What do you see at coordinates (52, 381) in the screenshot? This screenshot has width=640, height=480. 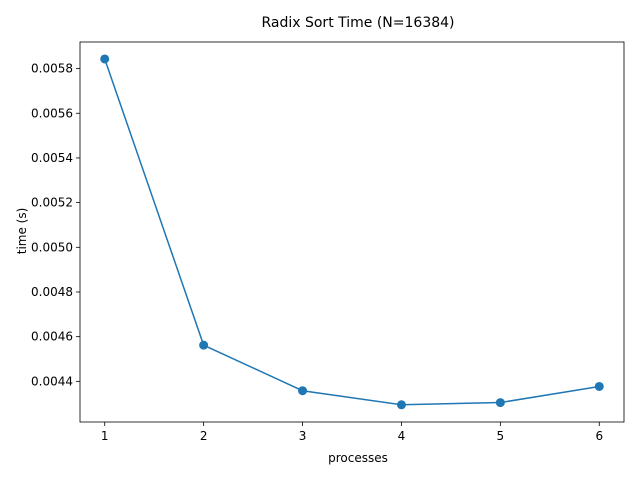 I see `y-tick-label: 0.0044` at bounding box center [52, 381].